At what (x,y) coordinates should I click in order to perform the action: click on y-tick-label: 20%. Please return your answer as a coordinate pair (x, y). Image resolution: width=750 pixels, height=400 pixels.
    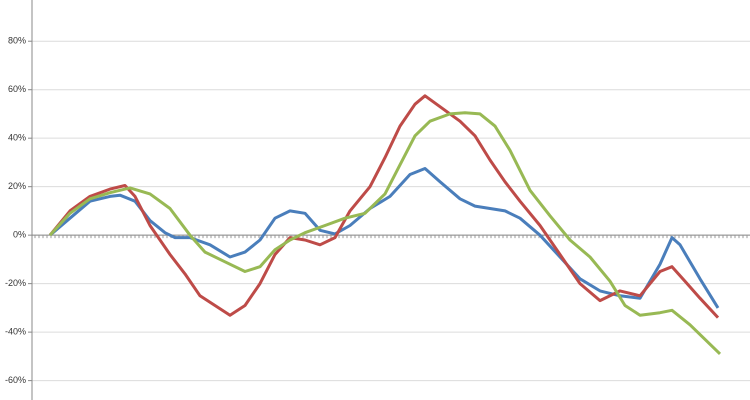
    Looking at the image, I should click on (17, 186).